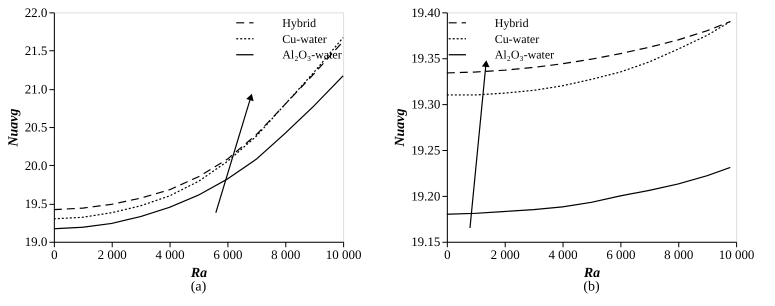  Describe the element at coordinates (36, 50) in the screenshot. I see `y-tick-label: 21.5` at that location.